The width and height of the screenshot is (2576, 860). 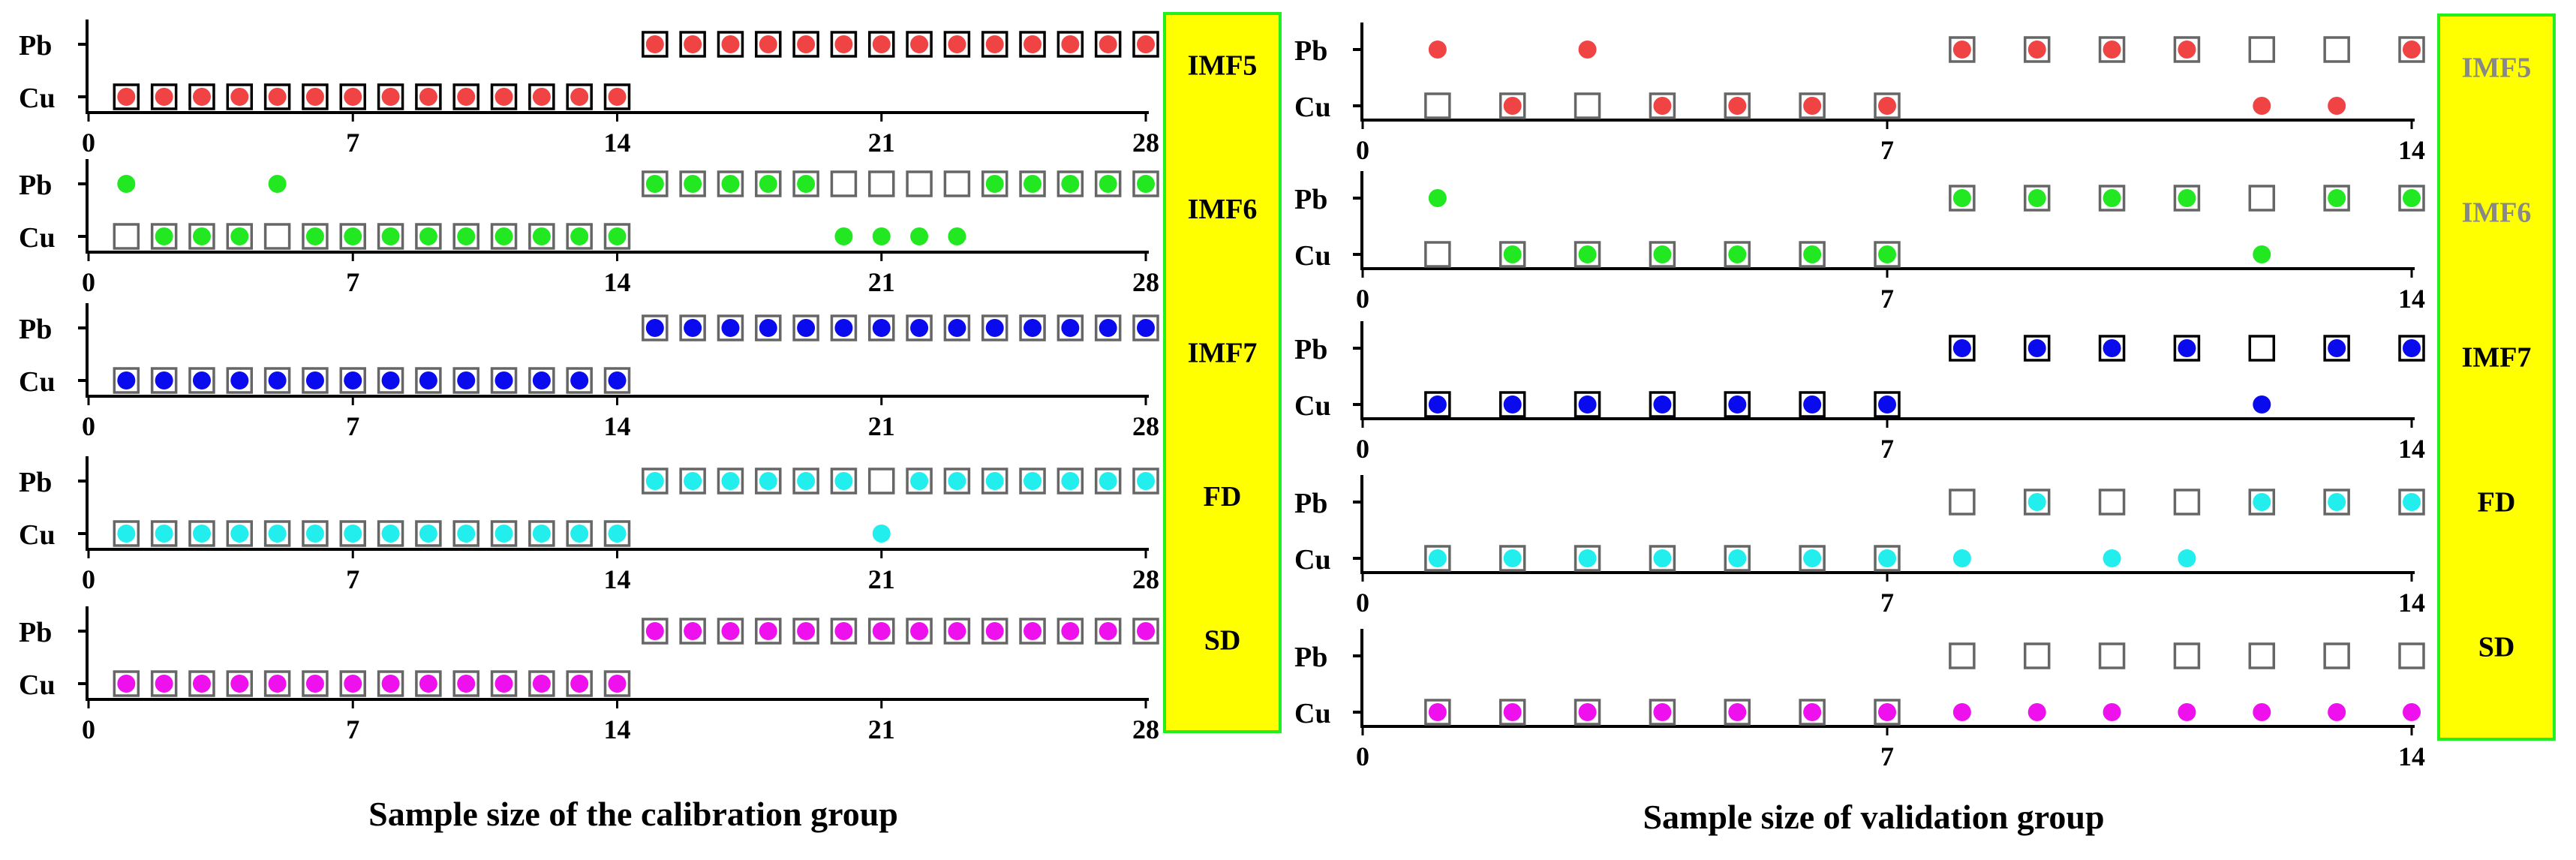 I want to click on legend-label-imf6: IMF6, so click(x=1223, y=209).